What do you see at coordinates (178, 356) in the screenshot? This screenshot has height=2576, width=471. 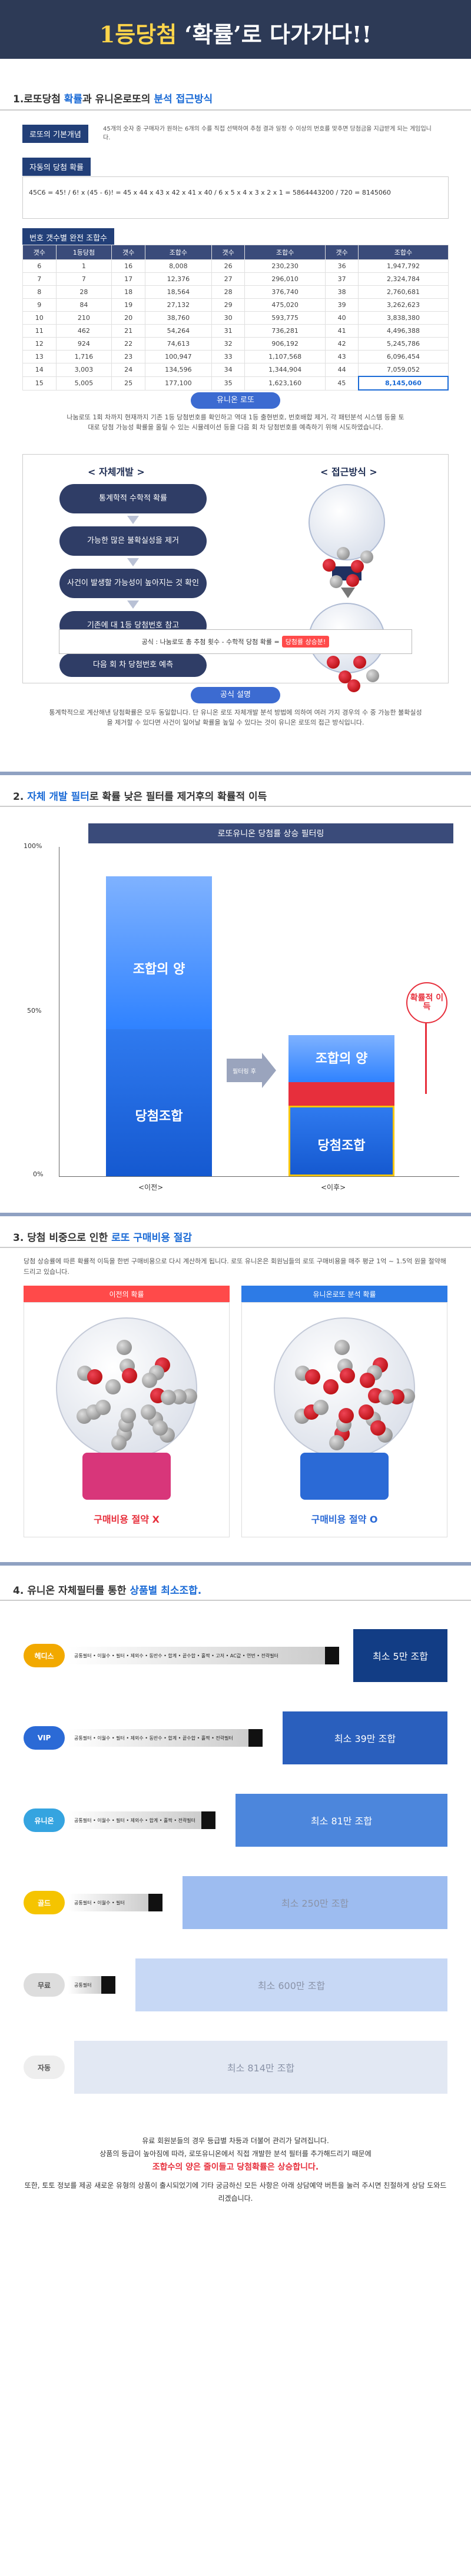 I see `table-cell: 100,947` at bounding box center [178, 356].